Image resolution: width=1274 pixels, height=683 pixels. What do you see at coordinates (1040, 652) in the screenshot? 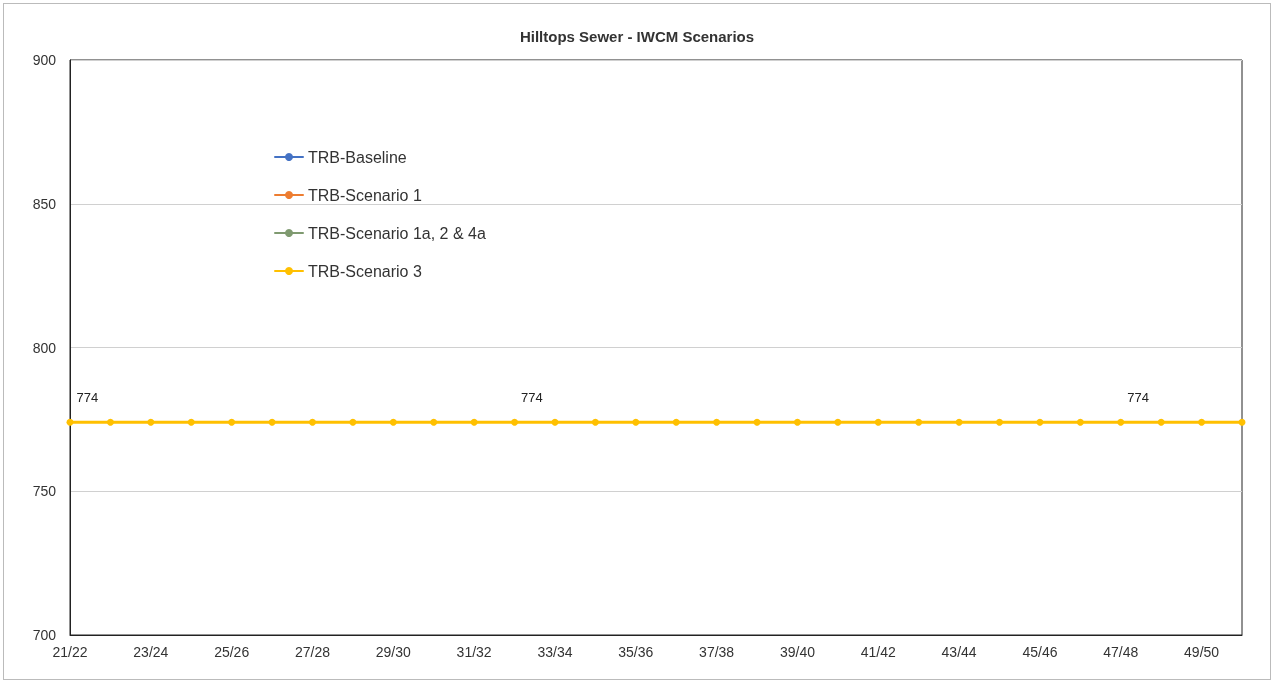
I see `x-tick-label: 45/46` at bounding box center [1040, 652].